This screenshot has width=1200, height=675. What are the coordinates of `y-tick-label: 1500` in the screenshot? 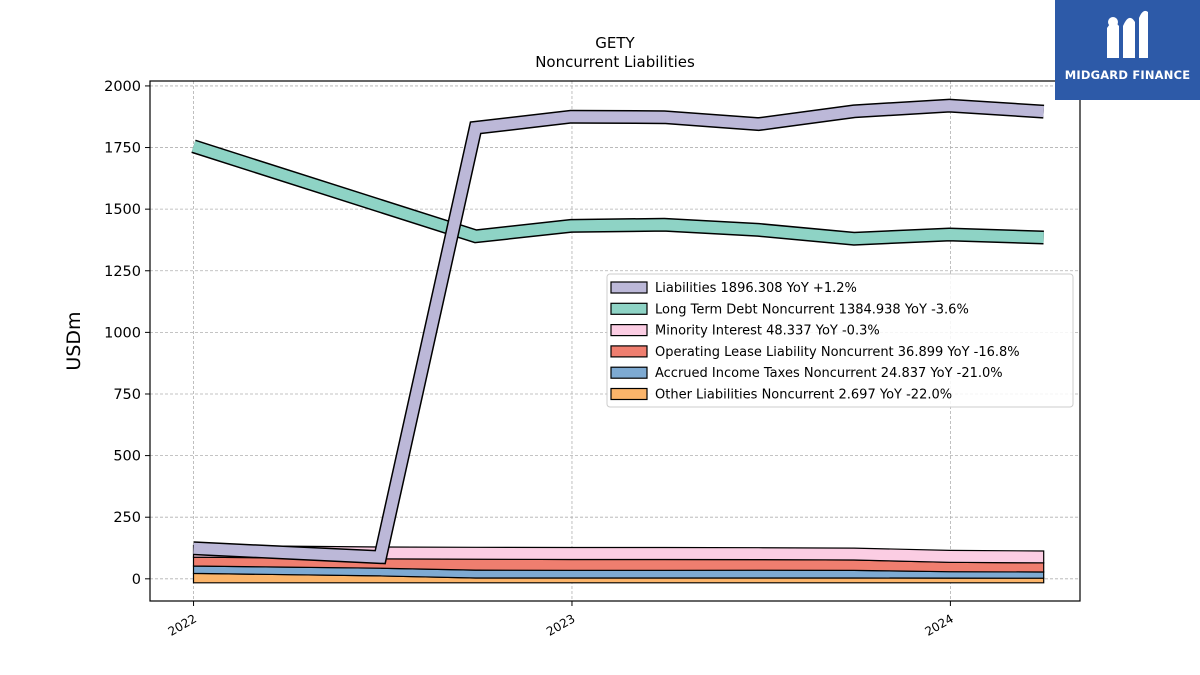 It's located at (122, 210).